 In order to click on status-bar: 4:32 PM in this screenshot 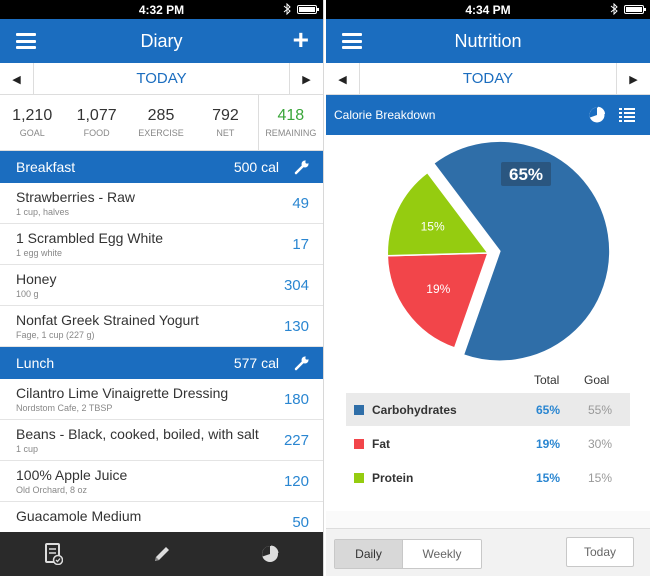, I will do `click(161, 9)`.